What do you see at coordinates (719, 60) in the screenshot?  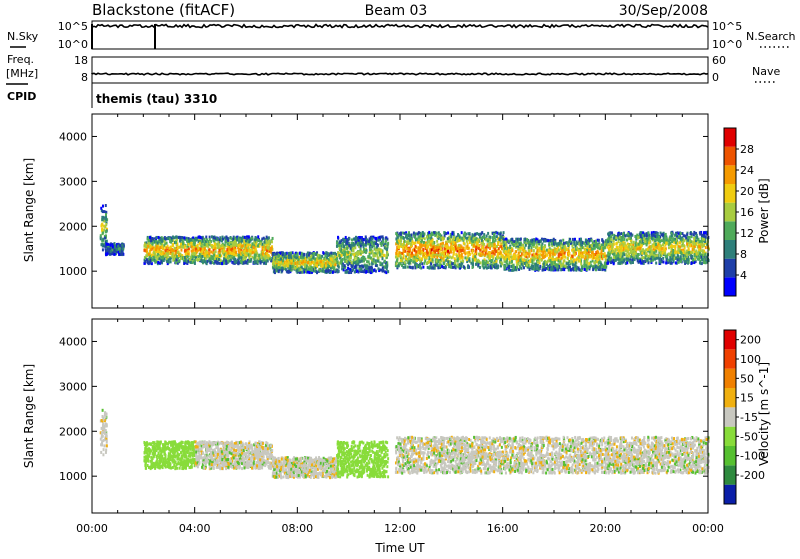 I see `freq-right-tick-top: 60` at bounding box center [719, 60].